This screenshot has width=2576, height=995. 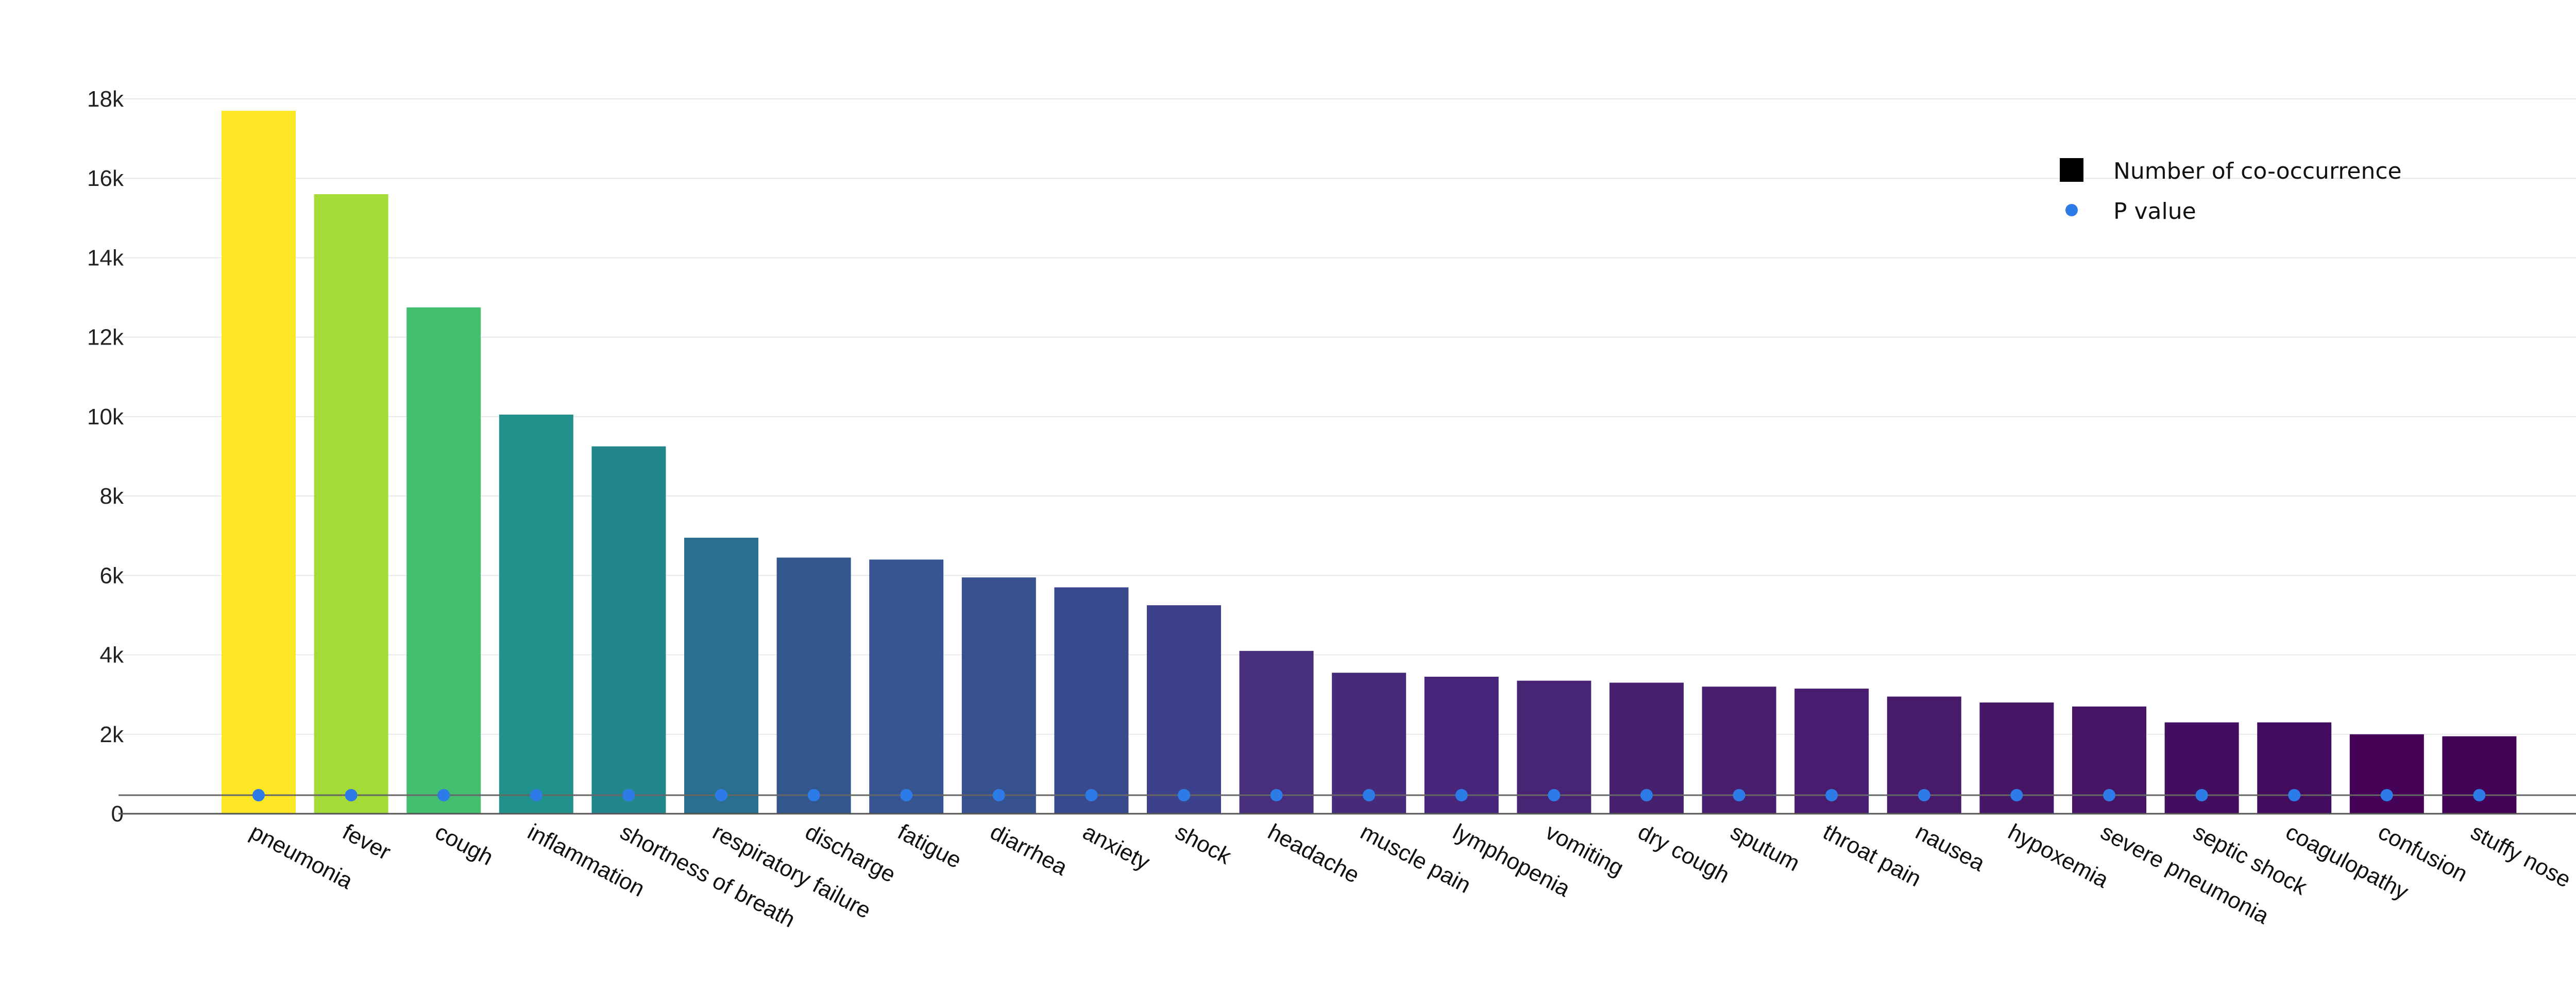 What do you see at coordinates (1184, 710) in the screenshot?
I see `bar-shock` at bounding box center [1184, 710].